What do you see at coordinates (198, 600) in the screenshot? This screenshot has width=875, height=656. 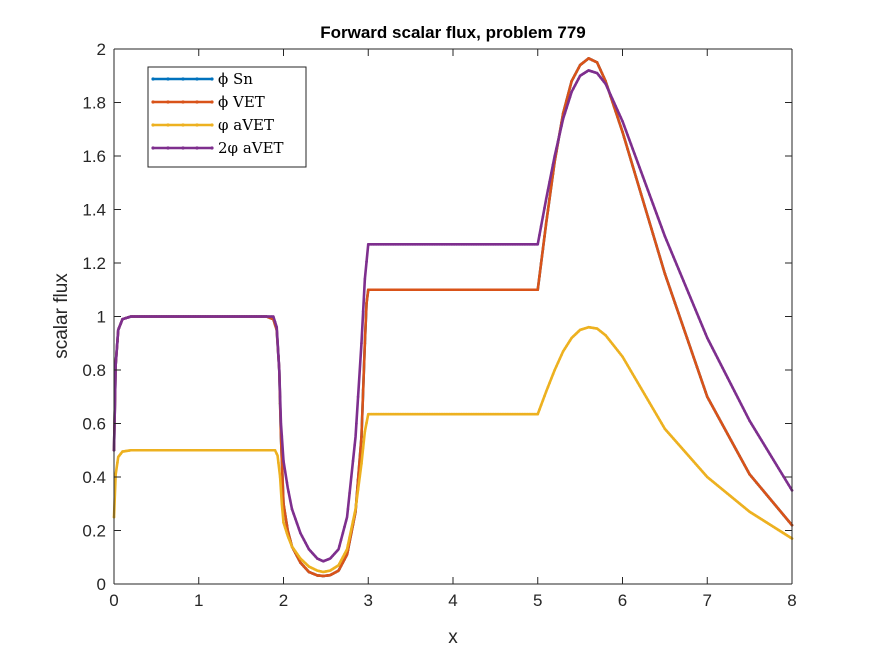 I see `x-tick-label: 1` at bounding box center [198, 600].